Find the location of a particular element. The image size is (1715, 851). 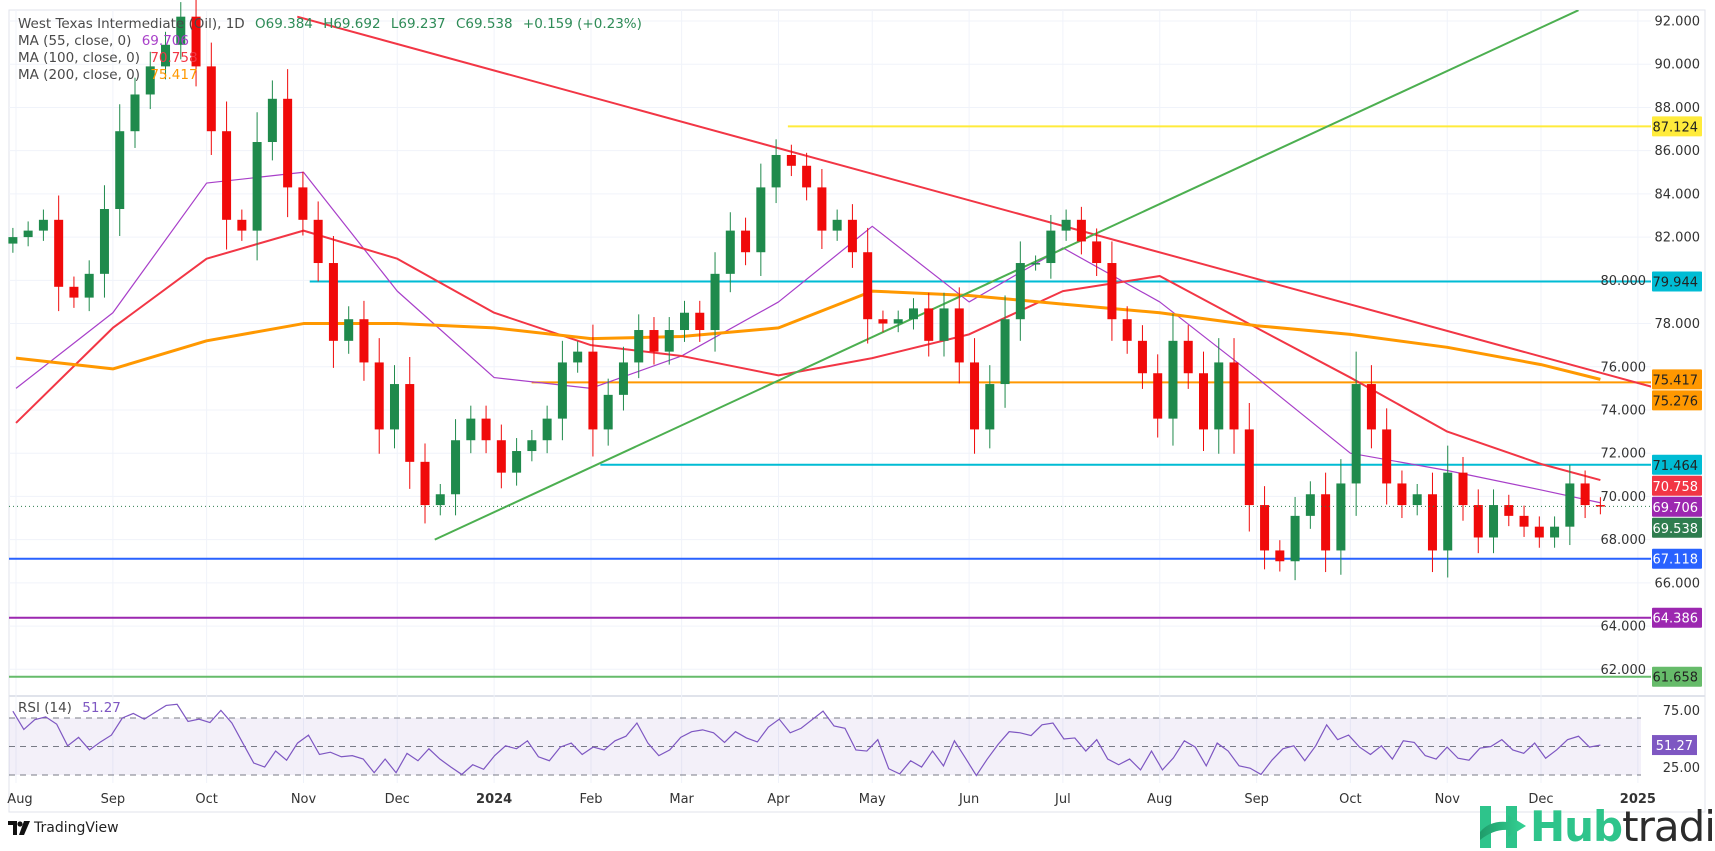

ohlc-high: H69.692 is located at coordinates (352, 24).